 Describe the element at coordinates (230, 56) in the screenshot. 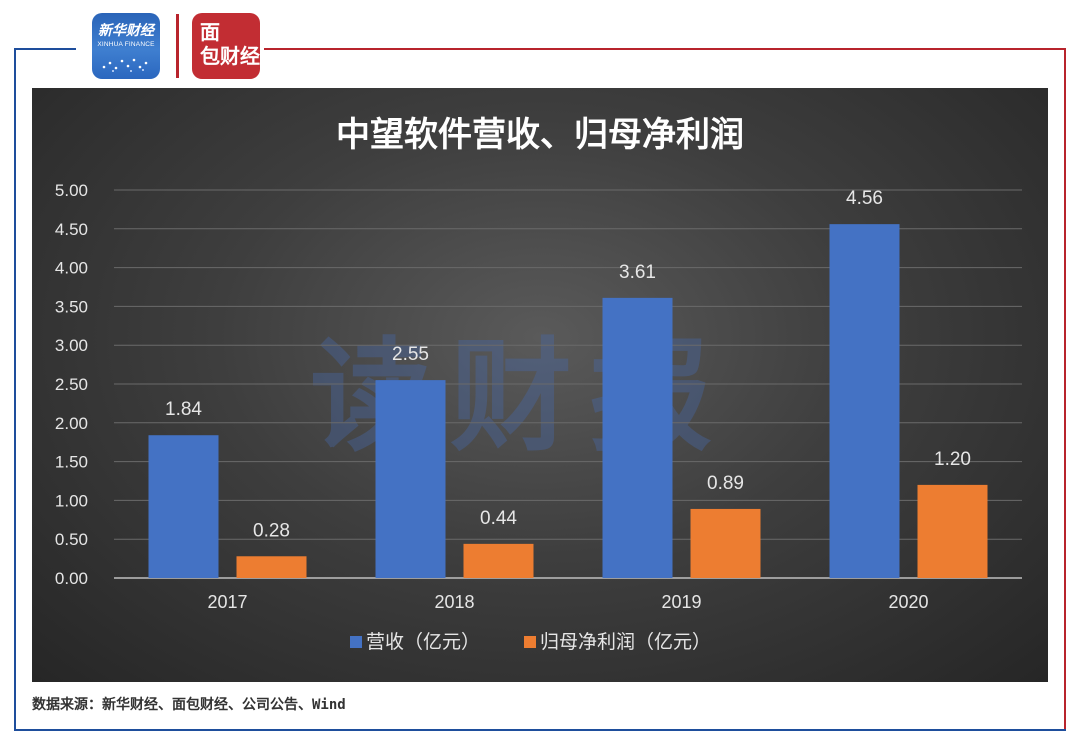

I see `mianbao-logo-text-line2: 包财经` at that location.